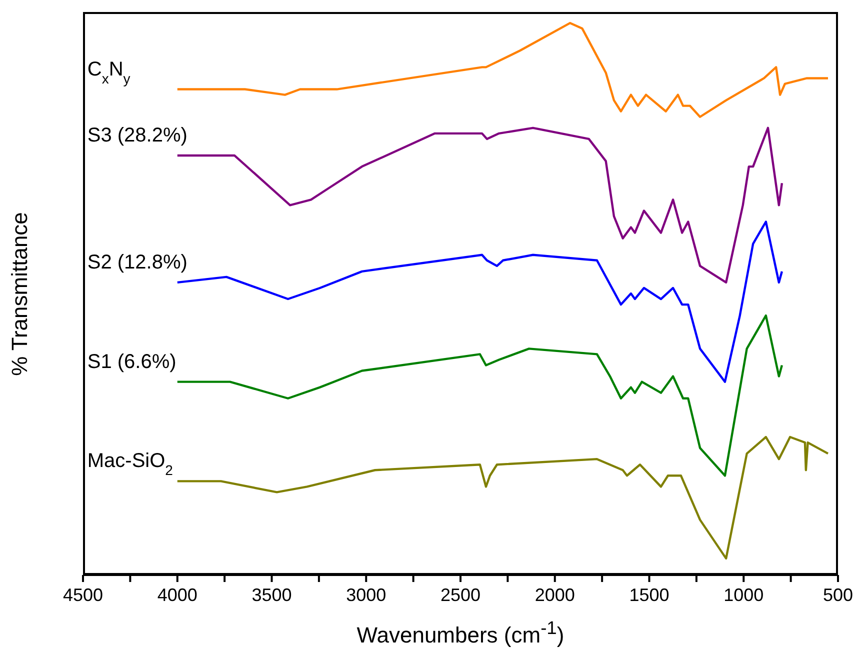  I want to click on x-tick-label: 2000, so click(554, 594).